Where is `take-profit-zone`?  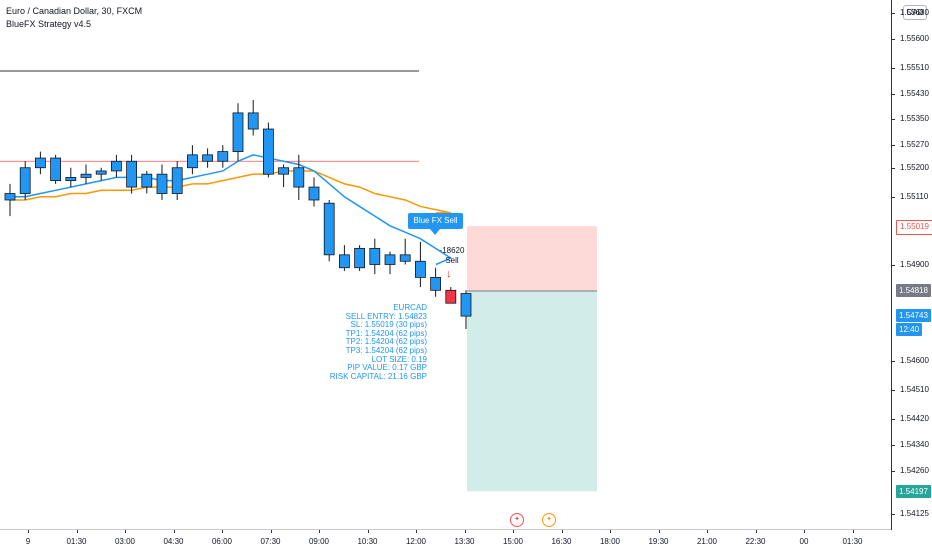
take-profit-zone is located at coordinates (532, 391).